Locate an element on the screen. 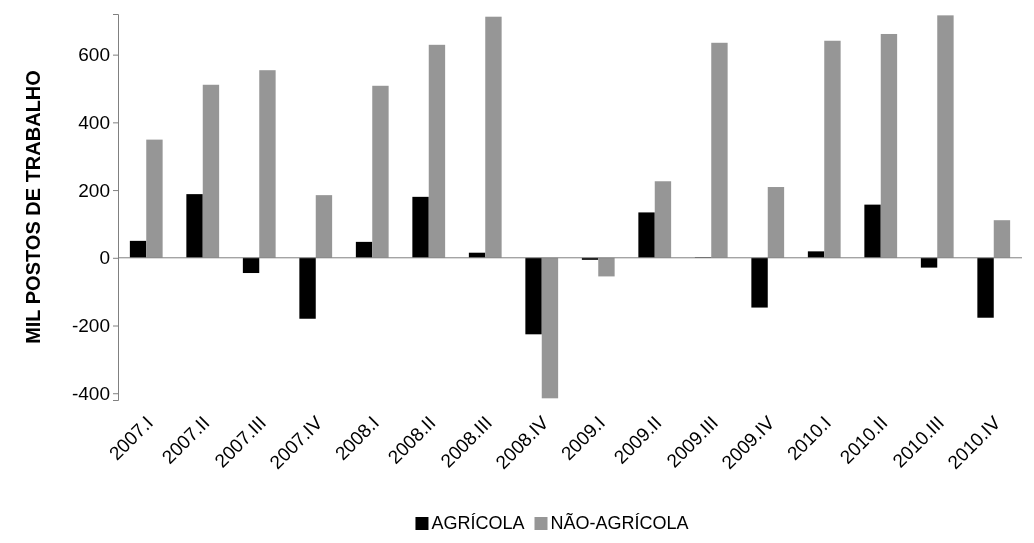  y-tick-label: -400 is located at coordinates (90, 393).